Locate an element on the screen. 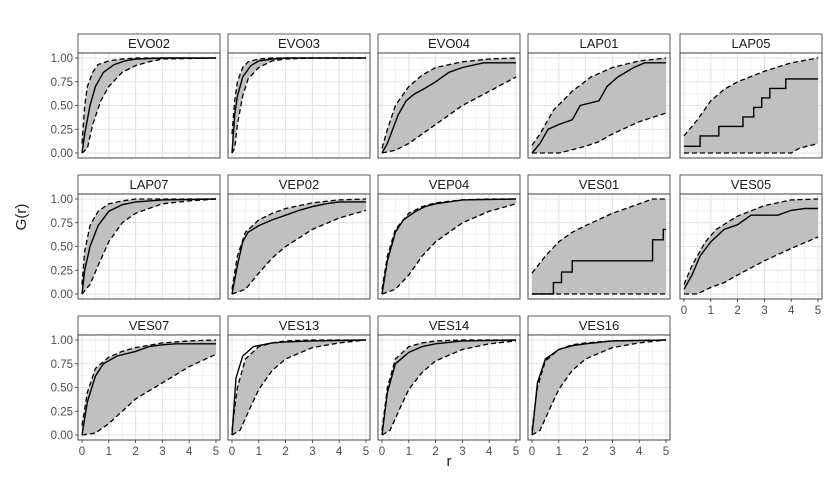 The width and height of the screenshot is (830, 480). panel-title: EVO04 is located at coordinates (449, 43).